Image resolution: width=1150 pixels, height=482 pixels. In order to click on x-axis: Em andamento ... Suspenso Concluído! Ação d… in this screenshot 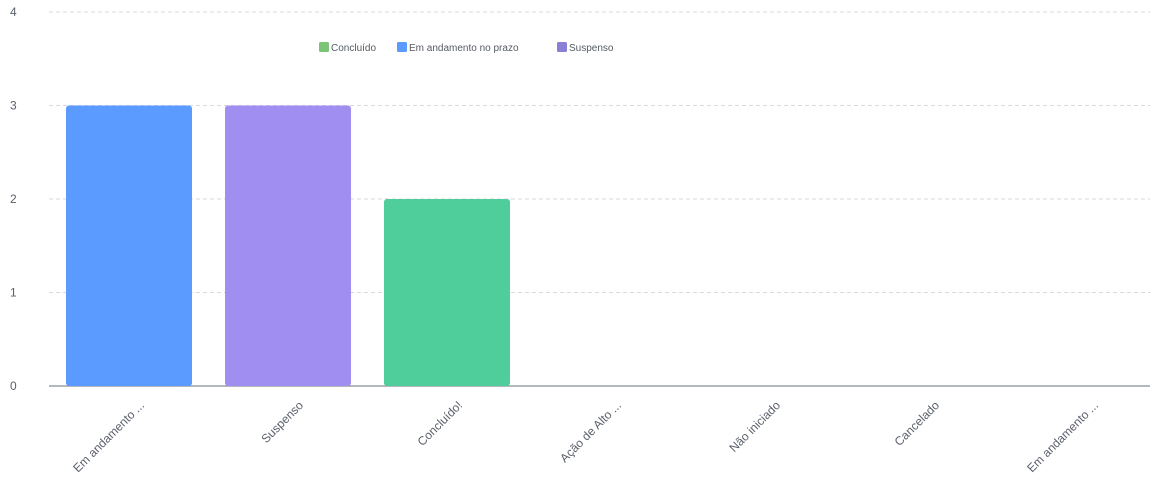, I will do `click(585, 436)`.